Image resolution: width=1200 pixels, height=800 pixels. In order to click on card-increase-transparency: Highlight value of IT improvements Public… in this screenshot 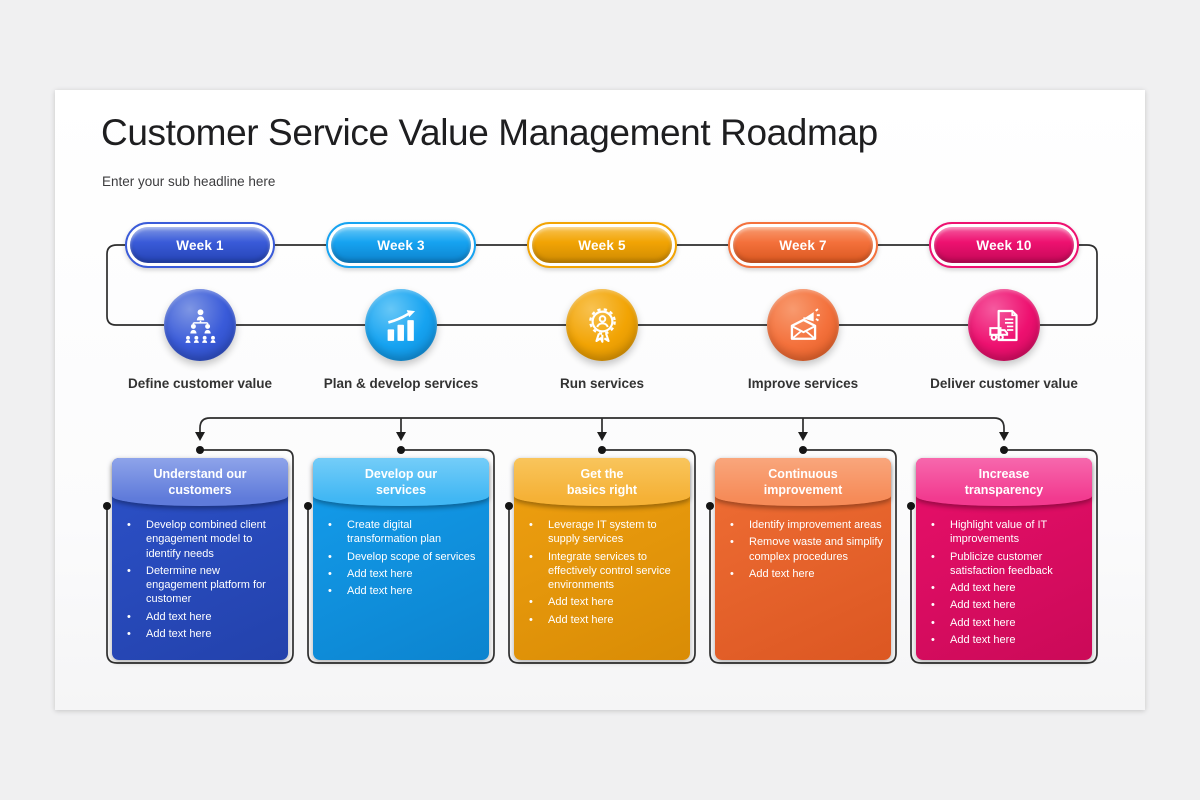, I will do `click(1004, 559)`.